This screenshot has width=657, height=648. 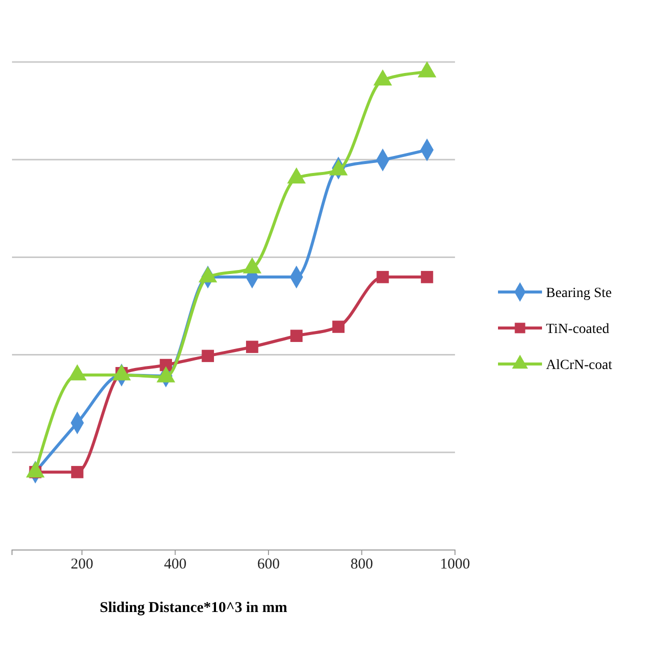 What do you see at coordinates (579, 293) in the screenshot?
I see `legend-label: Bearing Ste` at bounding box center [579, 293].